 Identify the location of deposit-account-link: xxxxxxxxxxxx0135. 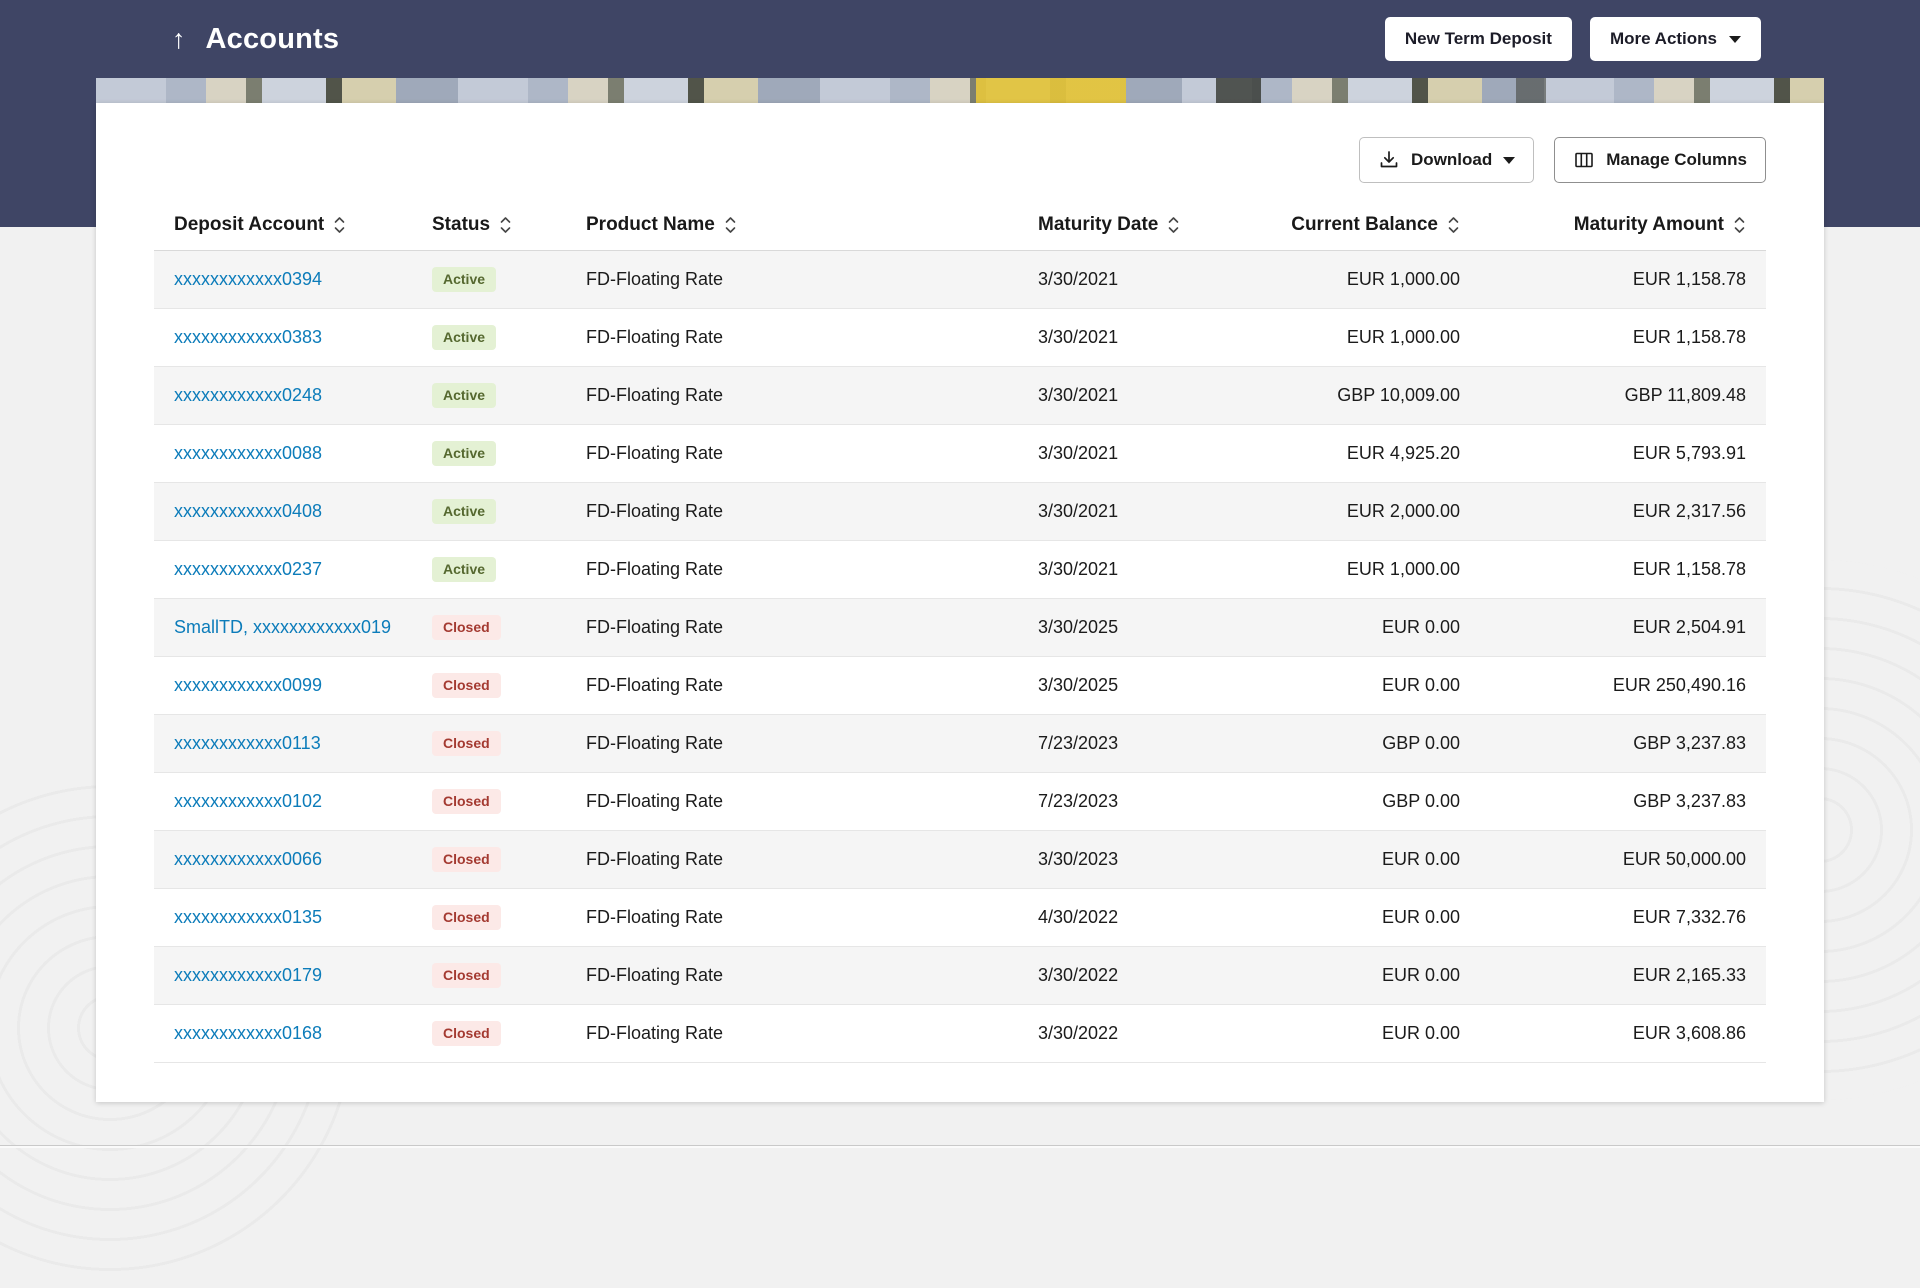
(248, 917).